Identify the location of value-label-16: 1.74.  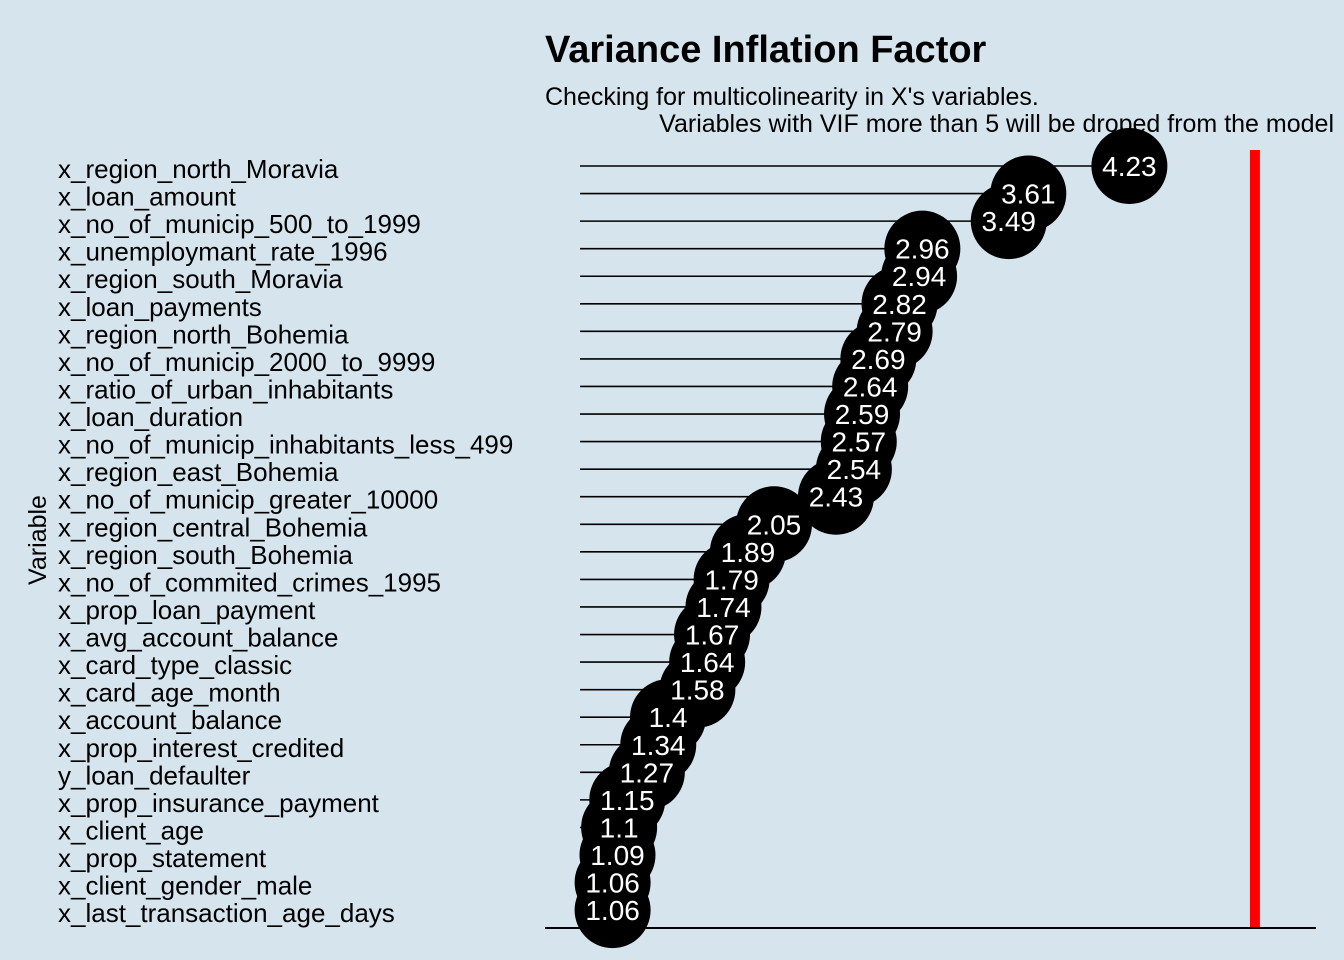
(723, 607).